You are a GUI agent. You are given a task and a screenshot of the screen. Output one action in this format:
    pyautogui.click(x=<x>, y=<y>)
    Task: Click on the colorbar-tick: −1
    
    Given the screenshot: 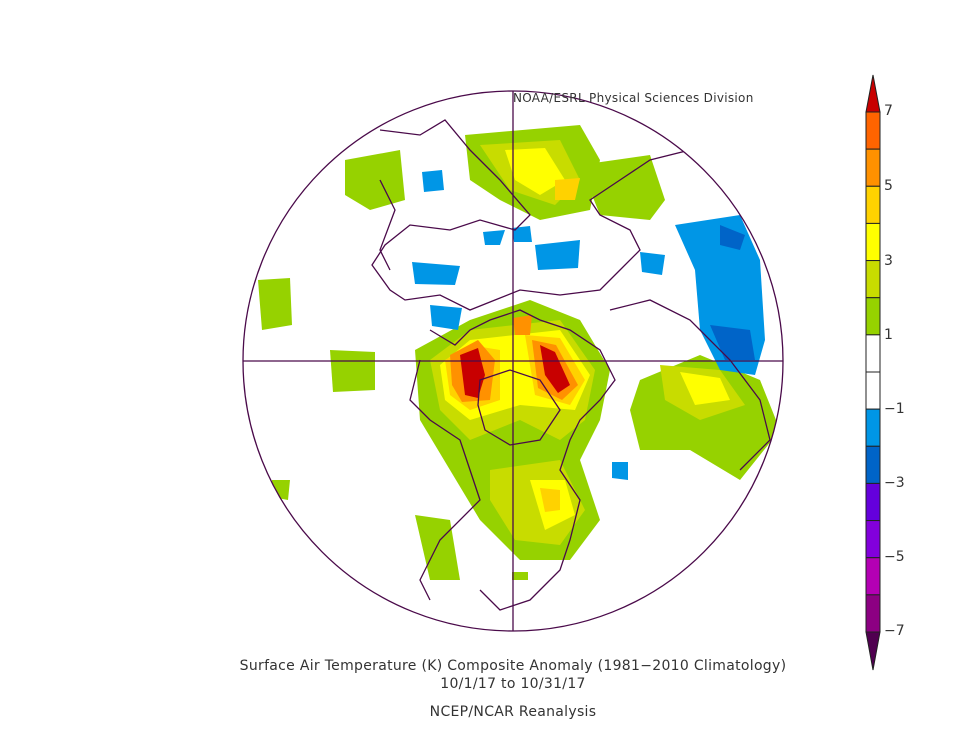 What is the action you would take?
    pyautogui.click(x=894, y=409)
    